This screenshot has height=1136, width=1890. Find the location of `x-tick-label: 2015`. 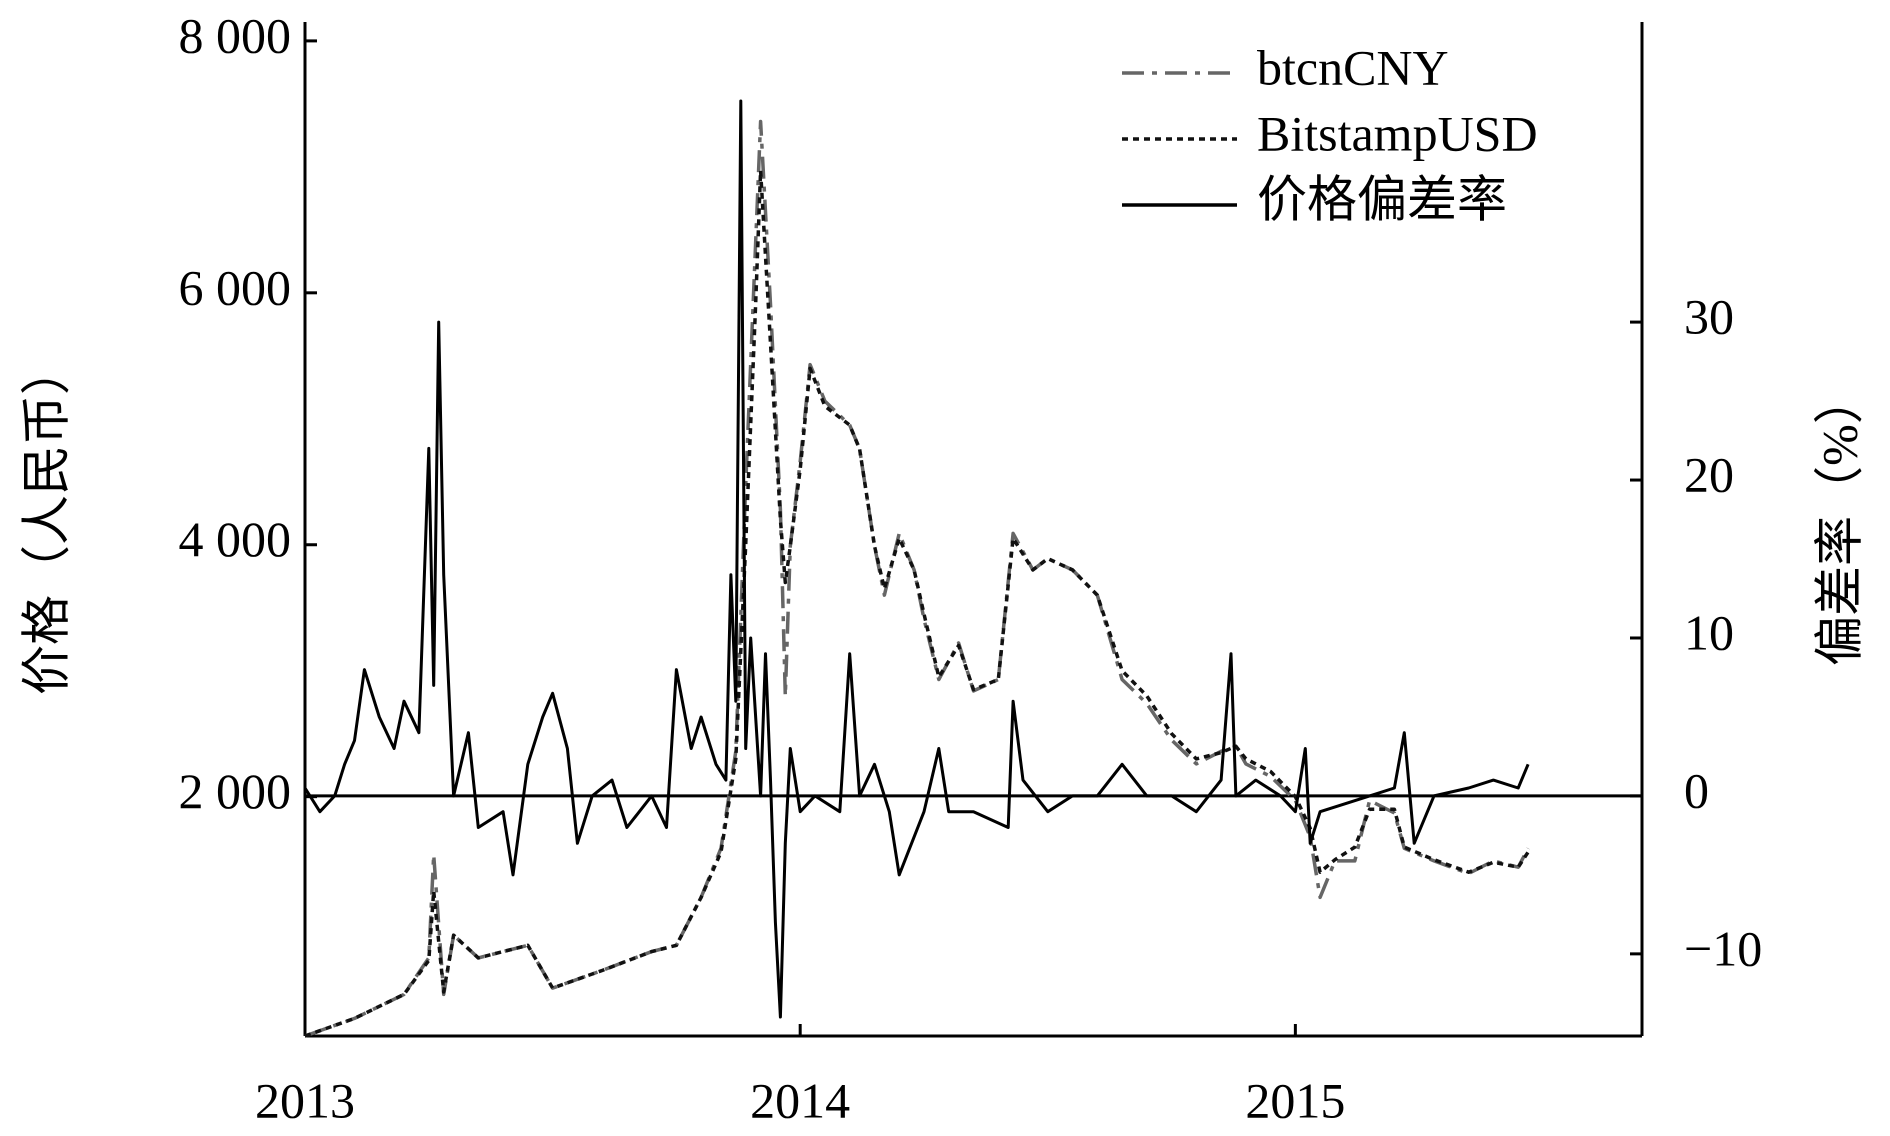

x-tick-label: 2015 is located at coordinates (1295, 1100).